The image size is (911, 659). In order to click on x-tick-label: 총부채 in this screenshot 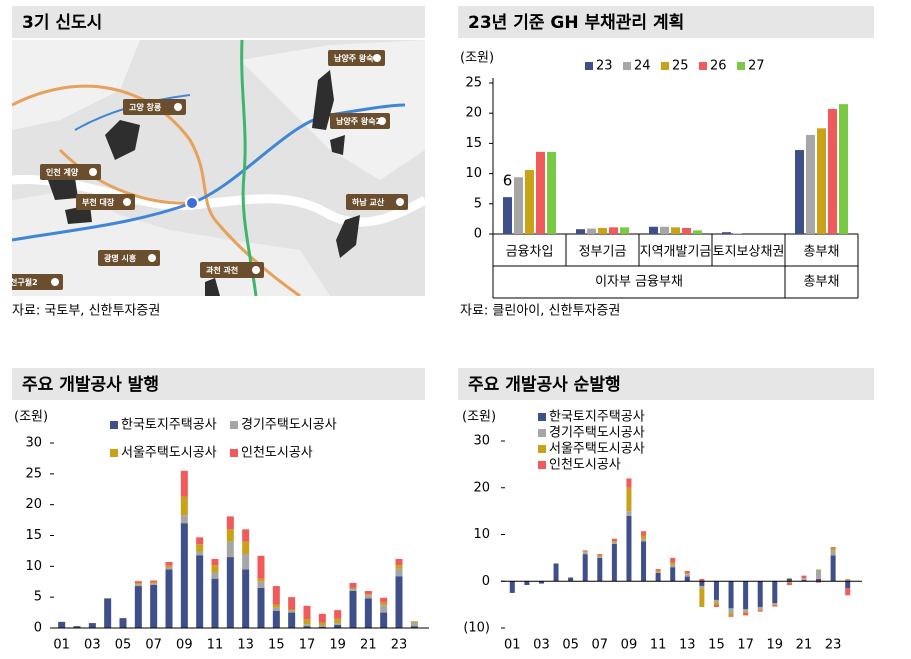, I will do `click(822, 252)`.